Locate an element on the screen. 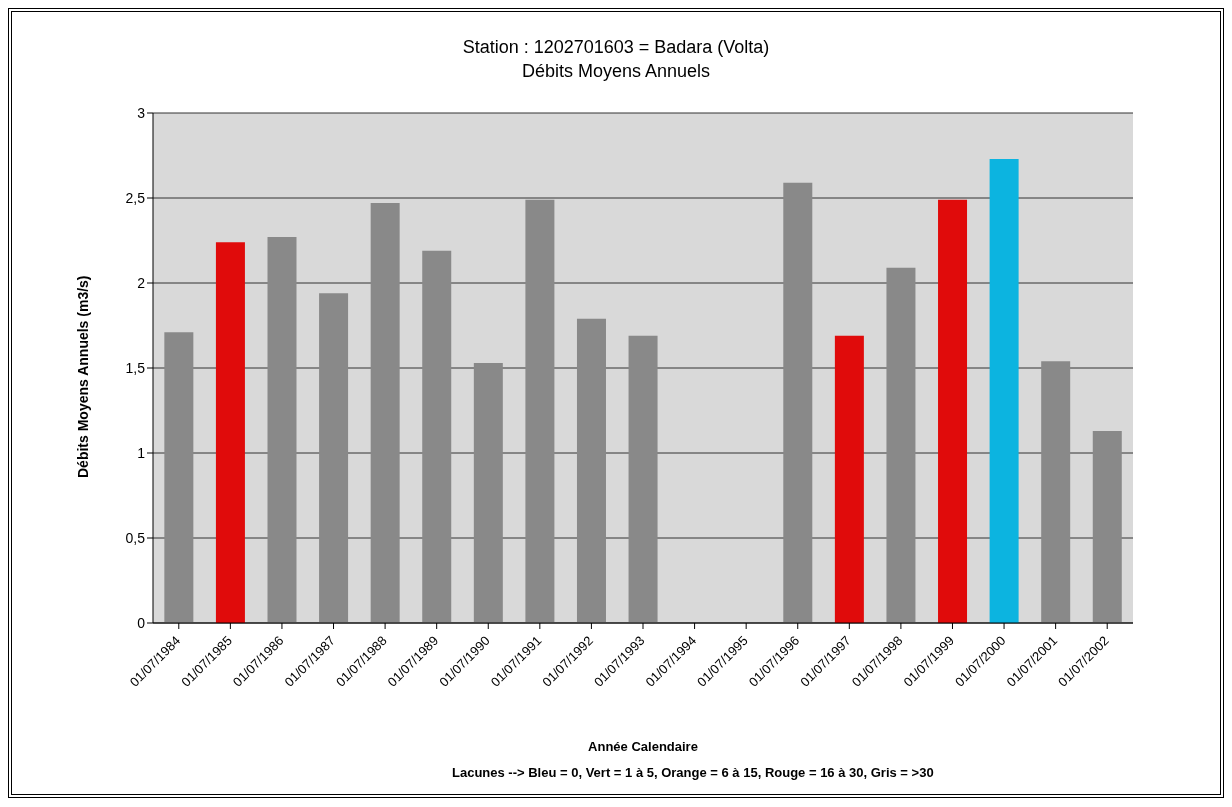 This screenshot has width=1232, height=807. y-tick-label: 1,5 is located at coordinates (135, 367).